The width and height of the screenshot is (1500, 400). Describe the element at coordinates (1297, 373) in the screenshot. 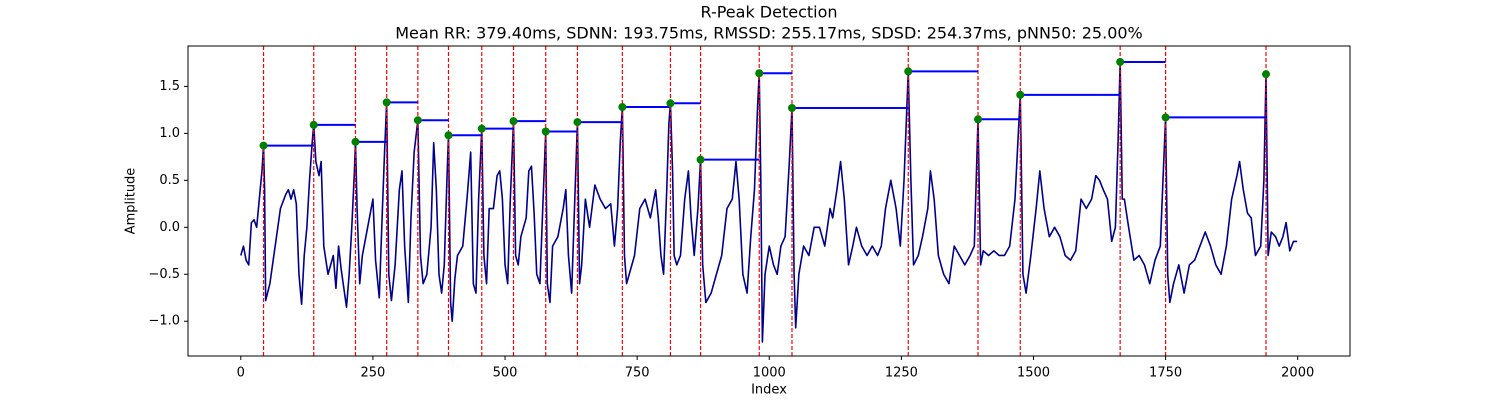

I see `x-tick-label: 2000` at that location.